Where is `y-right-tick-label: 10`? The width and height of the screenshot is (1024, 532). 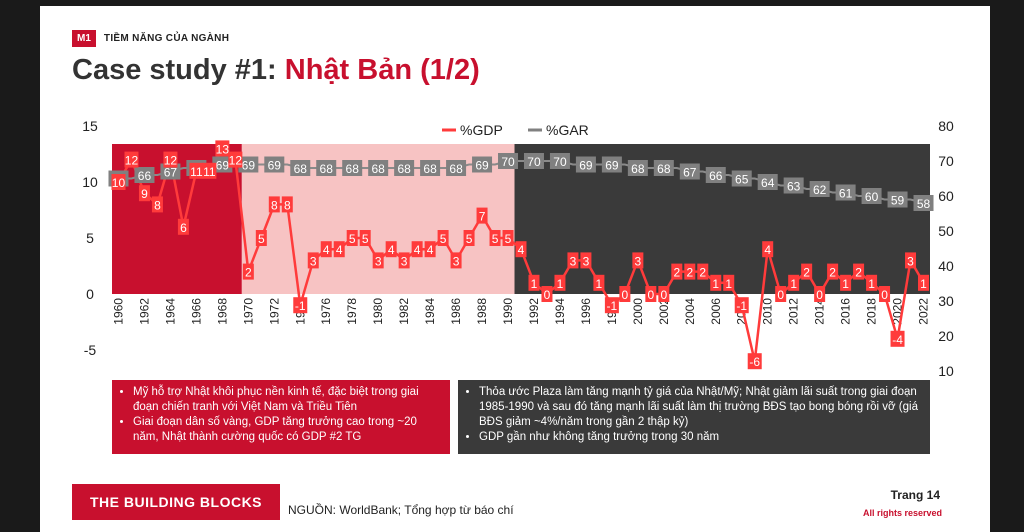 y-right-tick-label: 10 is located at coordinates (946, 371).